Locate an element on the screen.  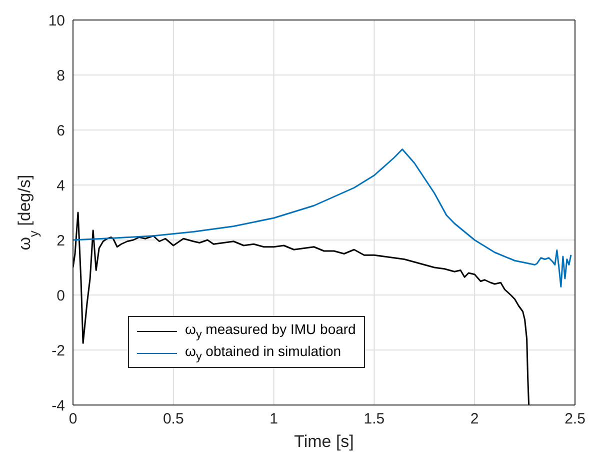
x-tick-label: 2 is located at coordinates (474, 419).